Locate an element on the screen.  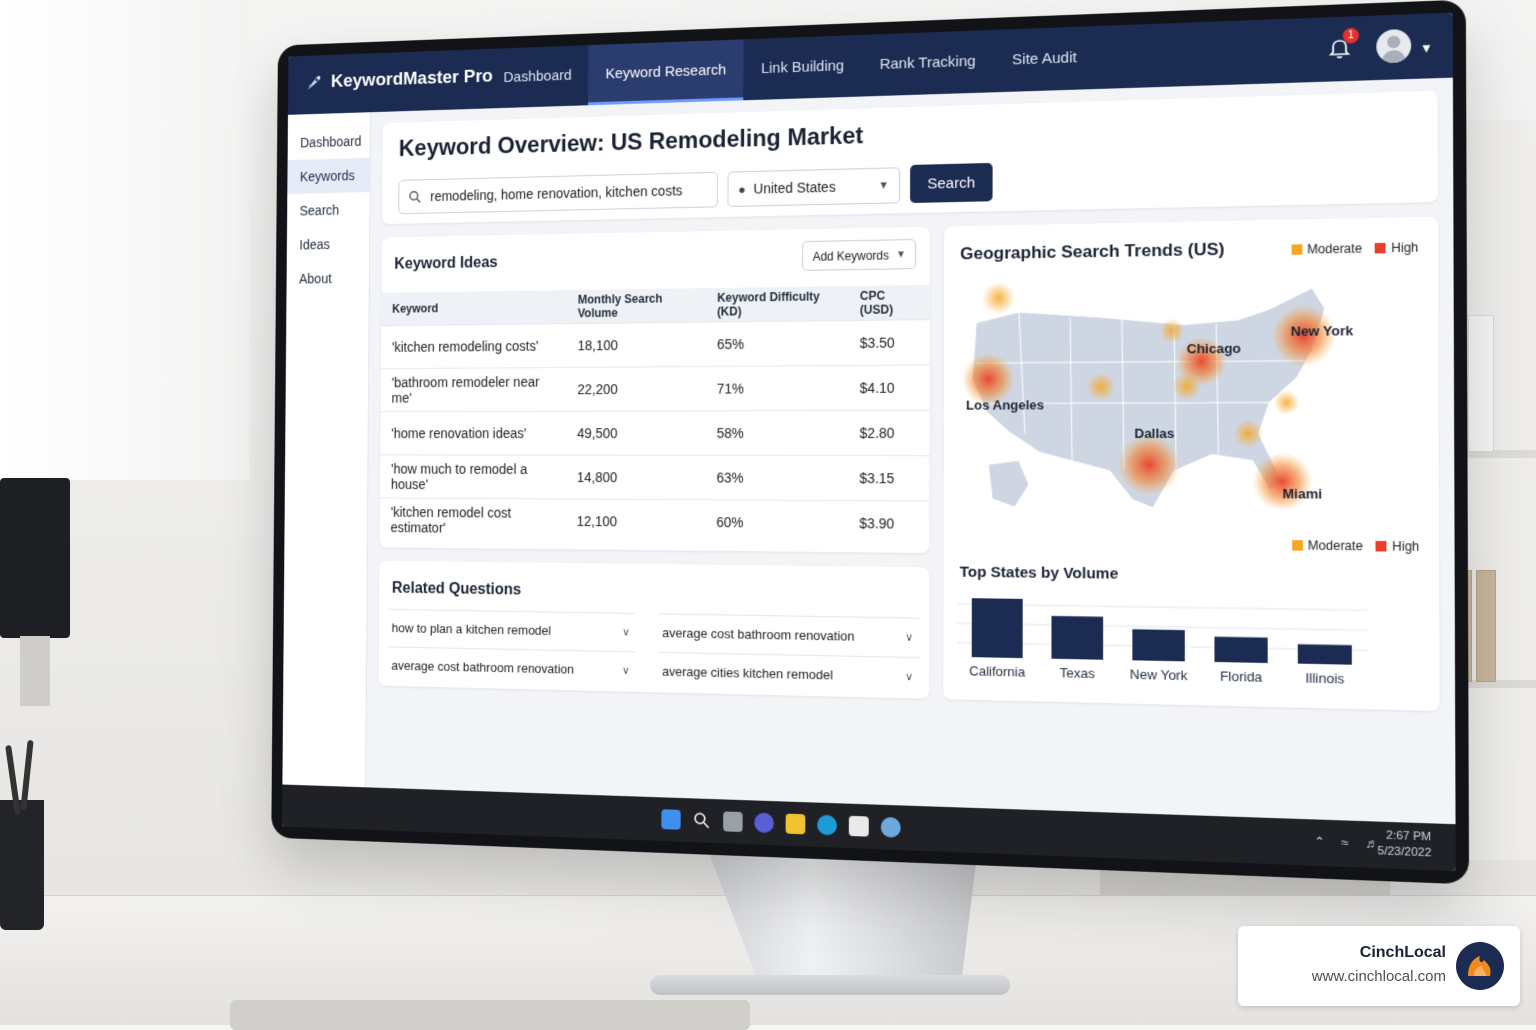
bar-label: California is located at coordinates (997, 672).